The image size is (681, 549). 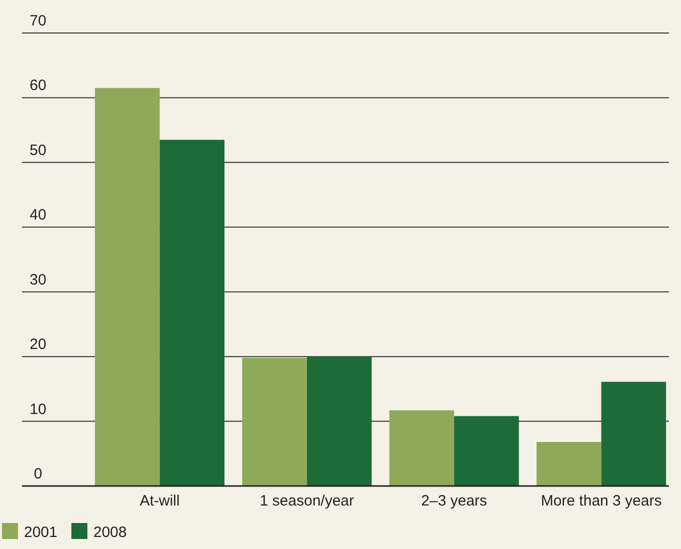 I want to click on y-tick-label: 60, so click(x=38, y=85).